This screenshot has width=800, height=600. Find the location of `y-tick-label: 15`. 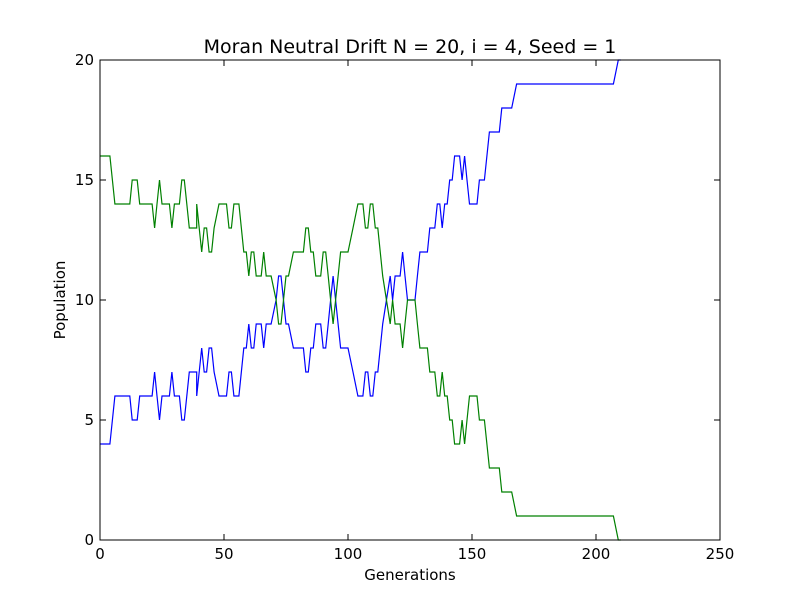

y-tick-label: 15 is located at coordinates (84, 180).